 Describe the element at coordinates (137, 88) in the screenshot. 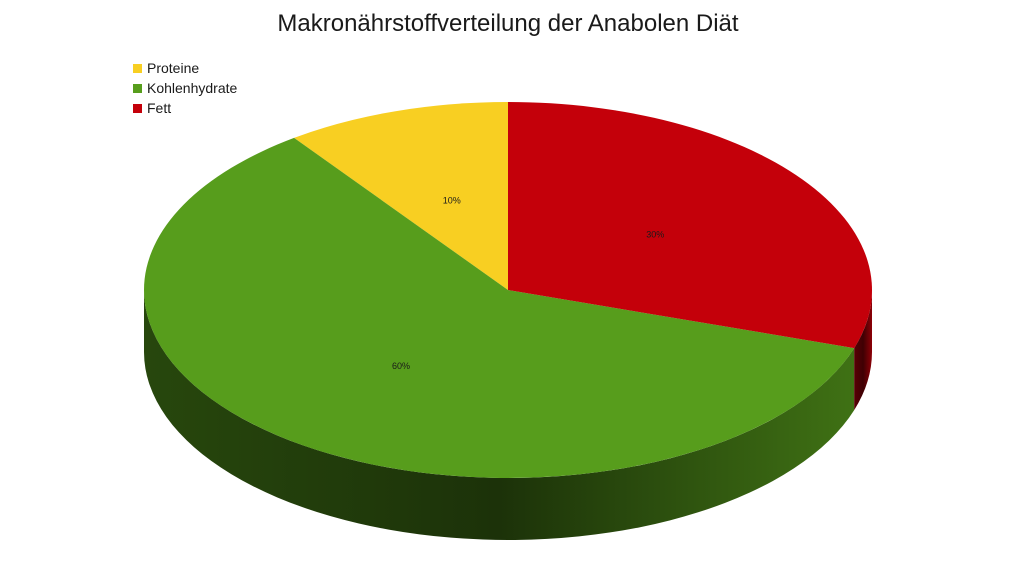

I see `legend-swatch-kohlenhydrate` at that location.